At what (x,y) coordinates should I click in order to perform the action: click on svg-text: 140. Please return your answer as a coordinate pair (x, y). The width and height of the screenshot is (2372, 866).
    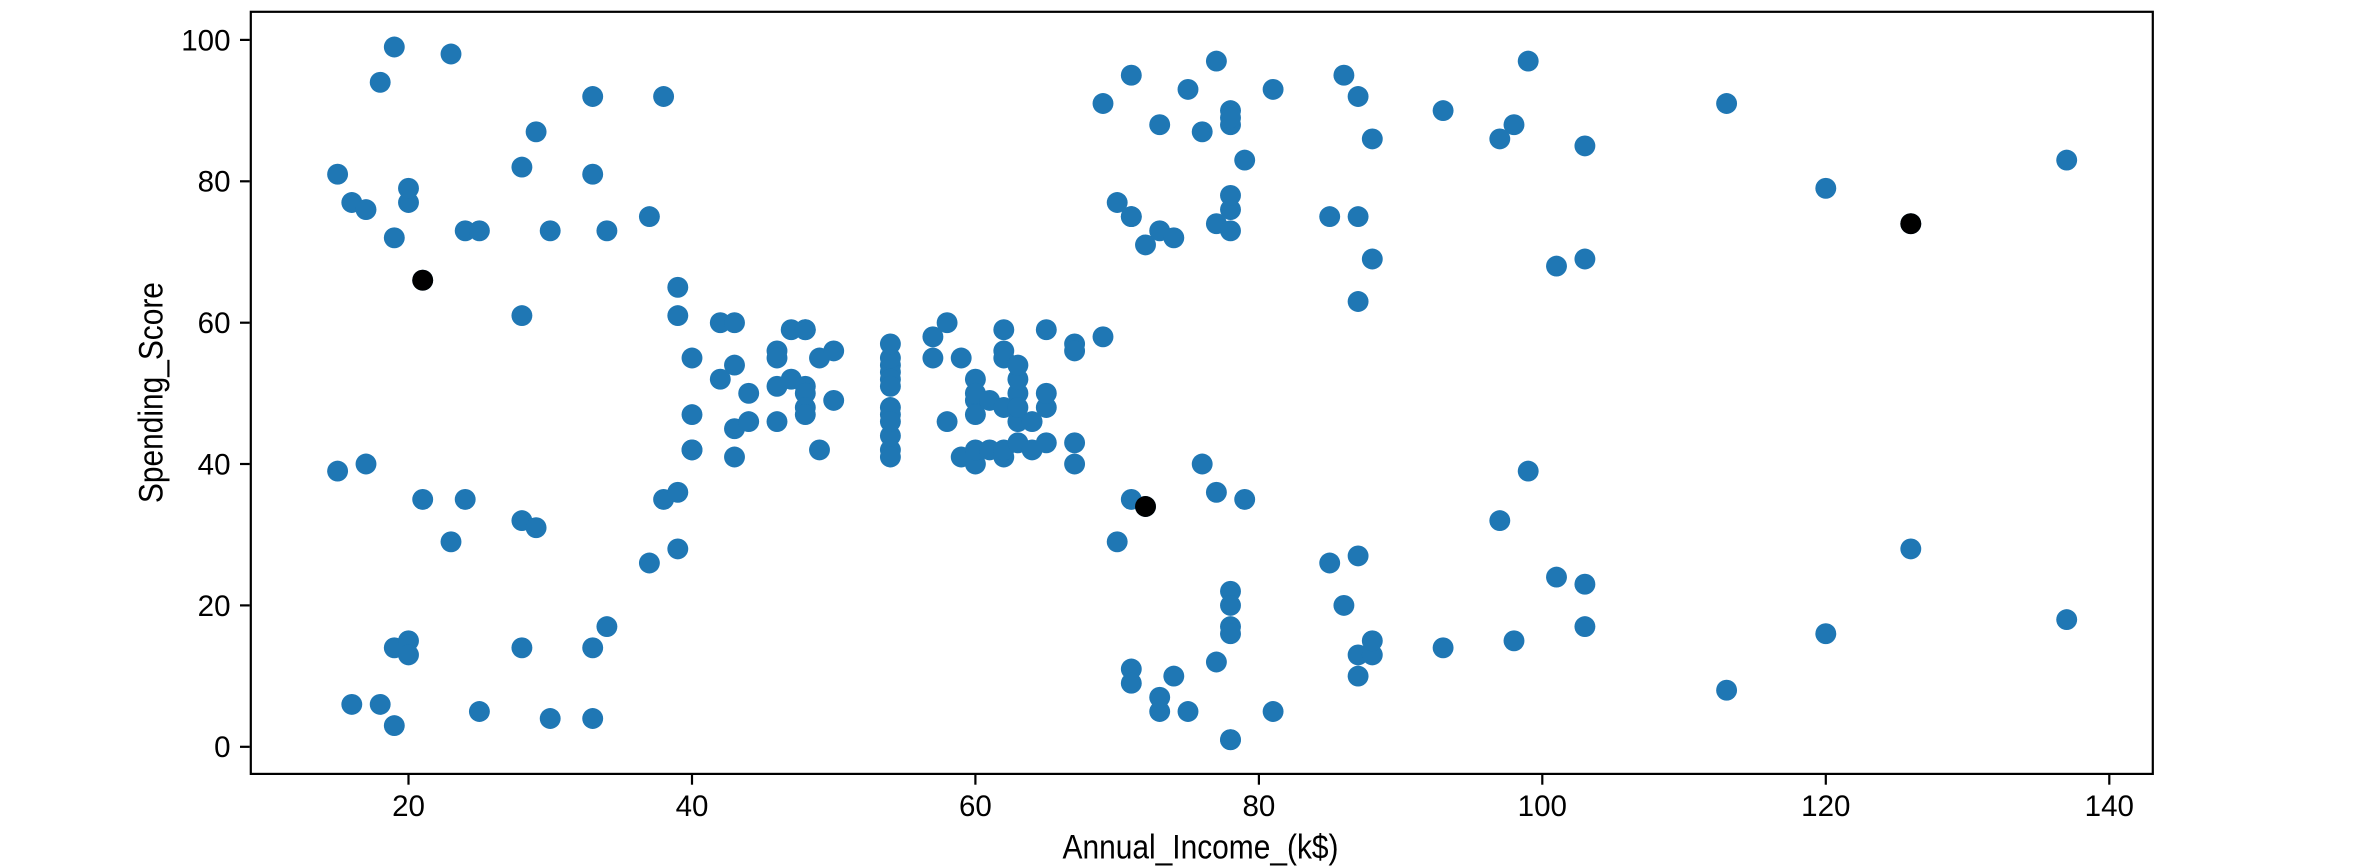
    Looking at the image, I should click on (2109, 806).